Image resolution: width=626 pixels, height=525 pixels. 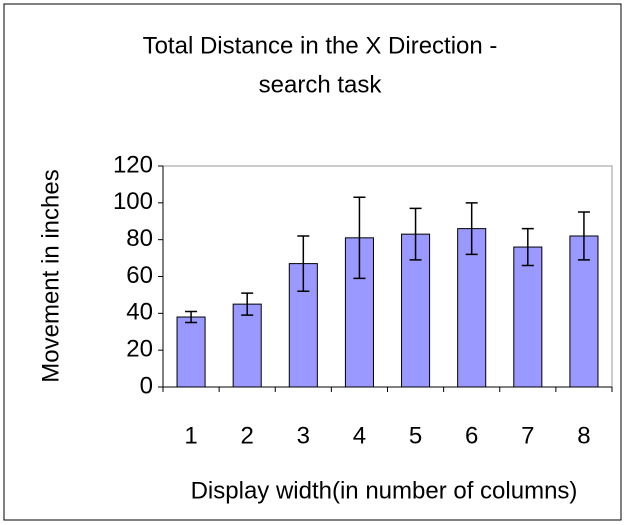 What do you see at coordinates (321, 84) in the screenshot?
I see `chart-title: search task` at bounding box center [321, 84].